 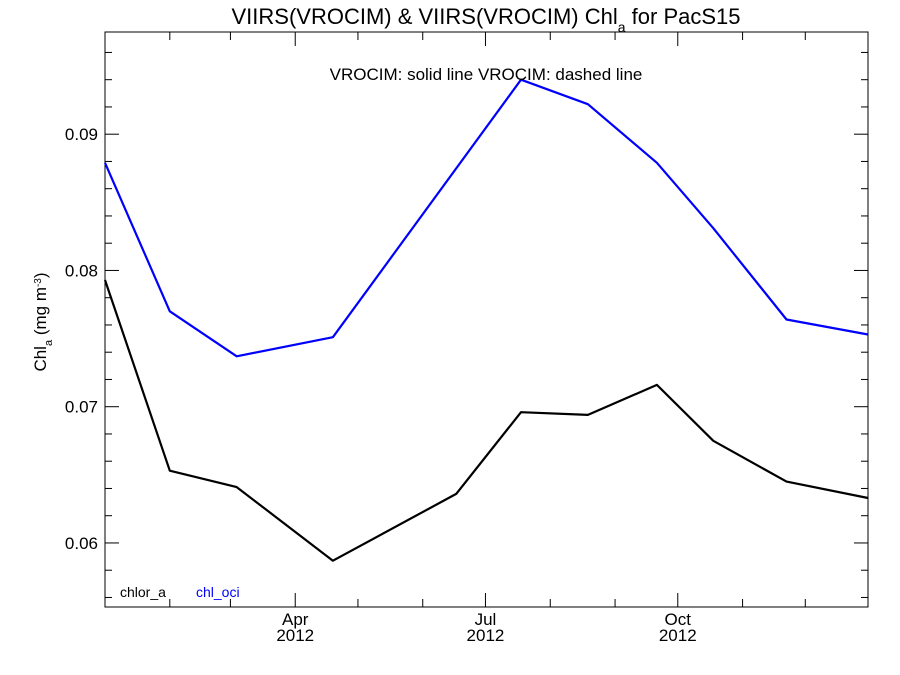 I want to click on y-axis-label: Chla (mg m-3), so click(x=43, y=321).